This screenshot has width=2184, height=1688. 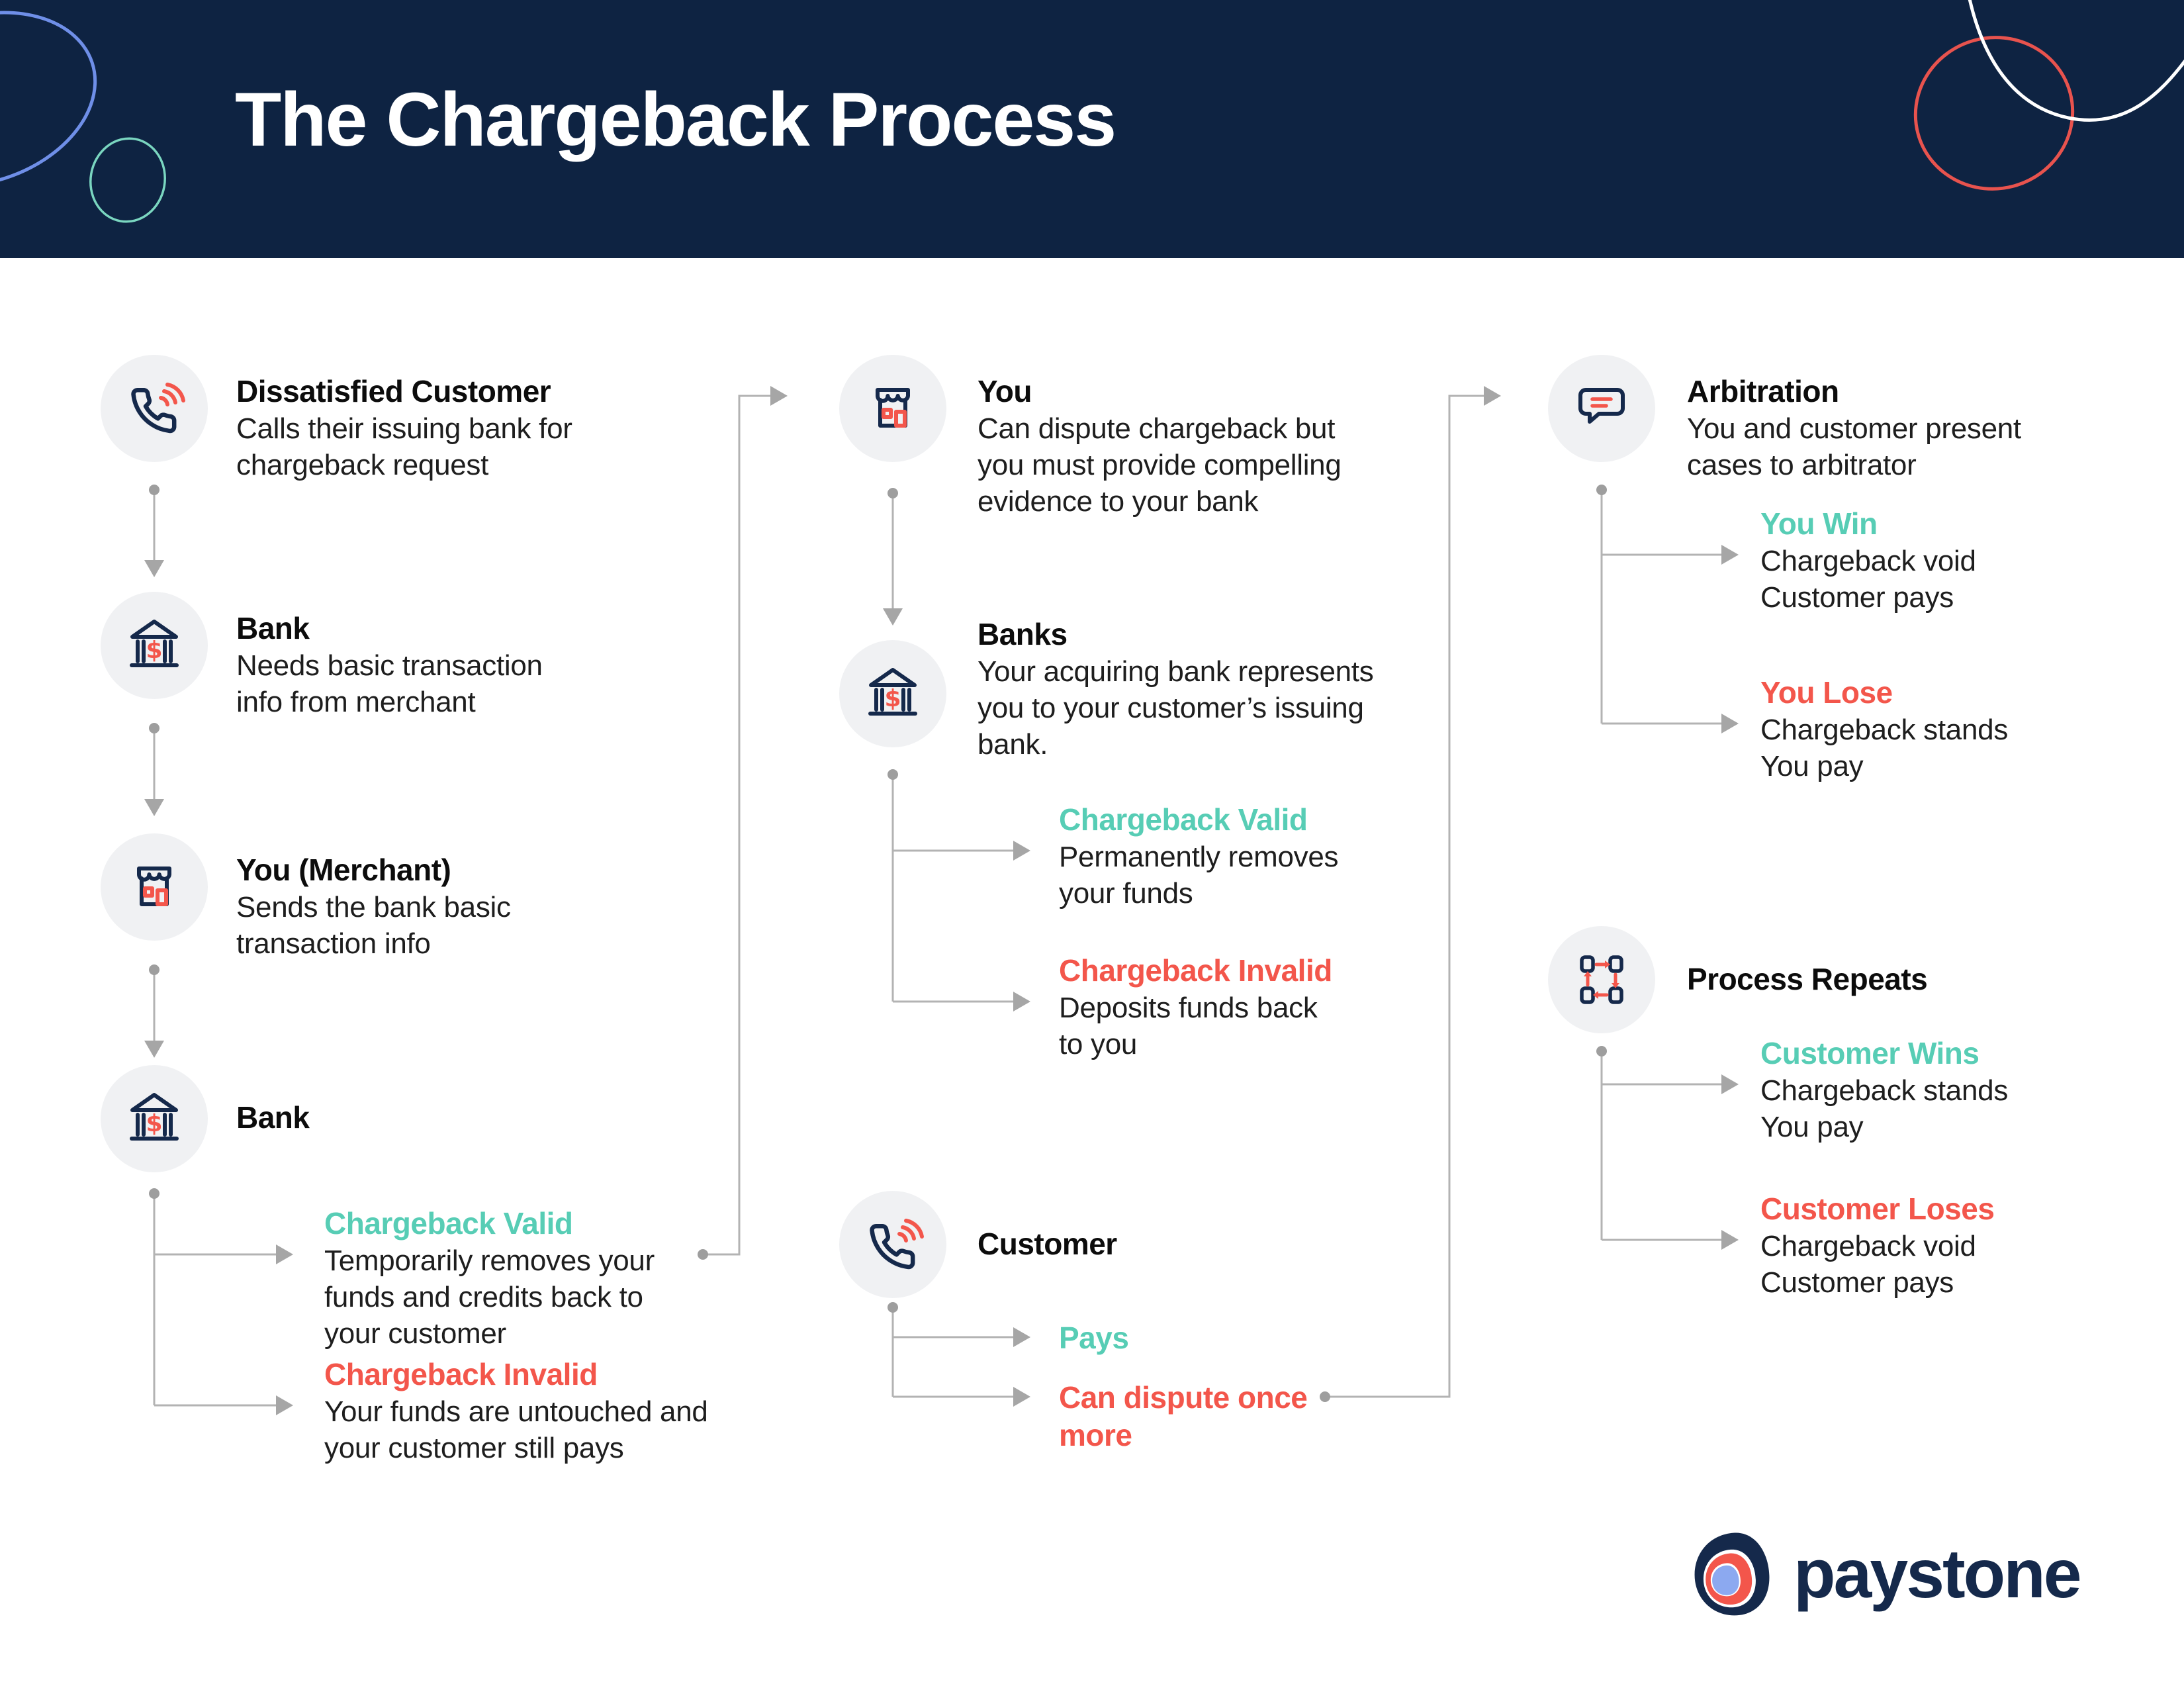 What do you see at coordinates (1826, 692) in the screenshot?
I see `outcome-heading: You Lose` at bounding box center [1826, 692].